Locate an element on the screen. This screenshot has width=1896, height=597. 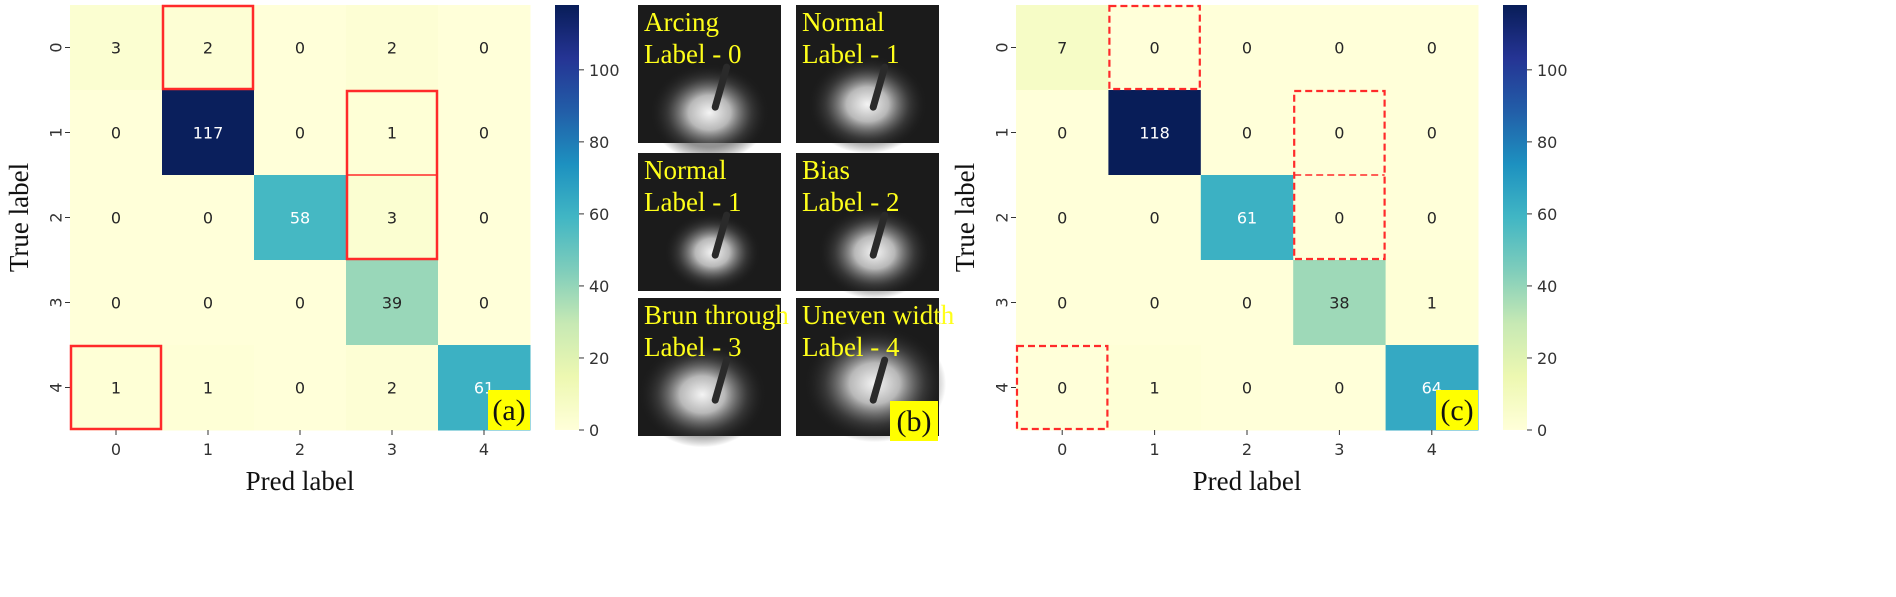
colorbar-tick-label: 40 is located at coordinates (599, 286).